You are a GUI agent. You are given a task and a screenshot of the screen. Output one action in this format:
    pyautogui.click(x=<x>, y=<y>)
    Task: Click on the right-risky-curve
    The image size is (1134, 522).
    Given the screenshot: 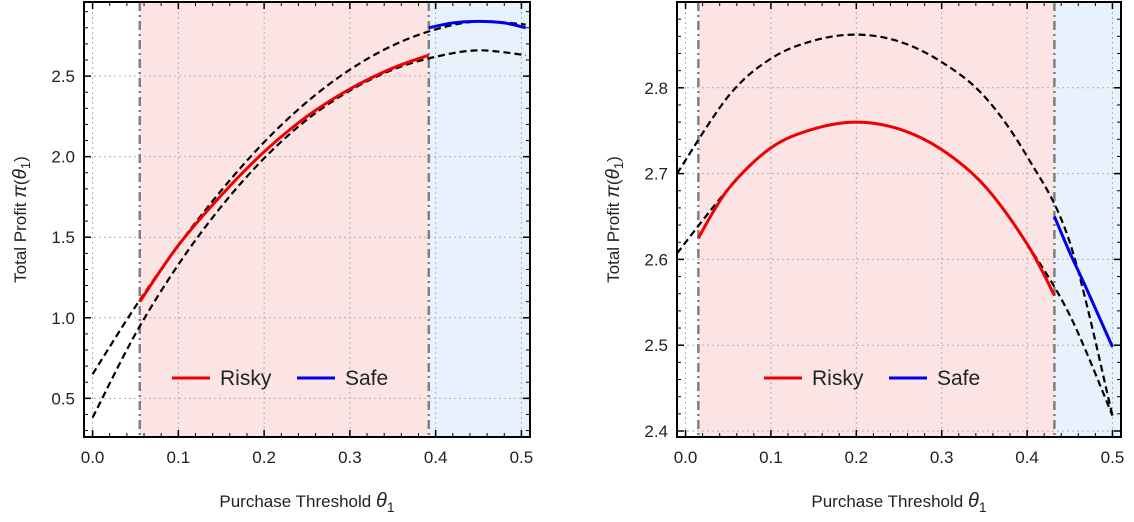 What is the action you would take?
    pyautogui.click(x=876, y=208)
    